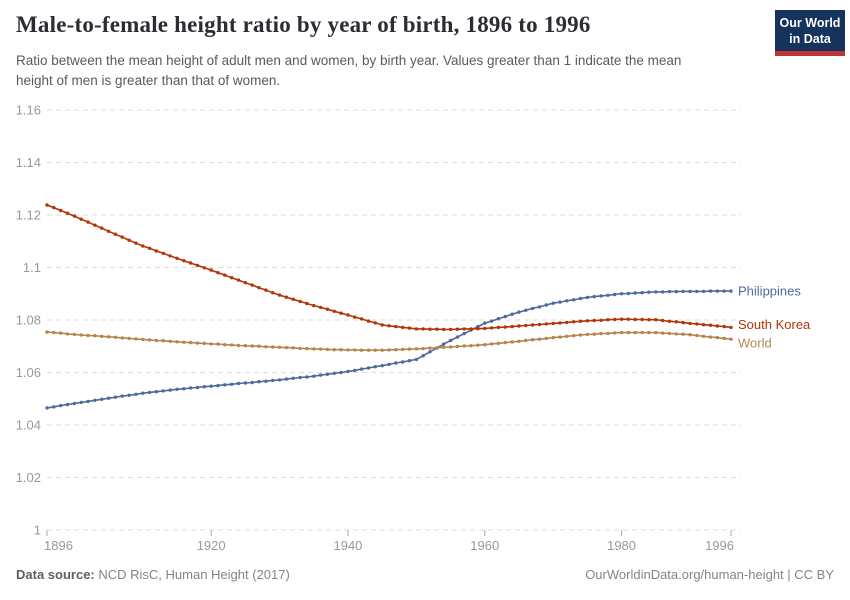  Describe the element at coordinates (769, 291) in the screenshot. I see `series-label-philippines: Philippines` at that location.